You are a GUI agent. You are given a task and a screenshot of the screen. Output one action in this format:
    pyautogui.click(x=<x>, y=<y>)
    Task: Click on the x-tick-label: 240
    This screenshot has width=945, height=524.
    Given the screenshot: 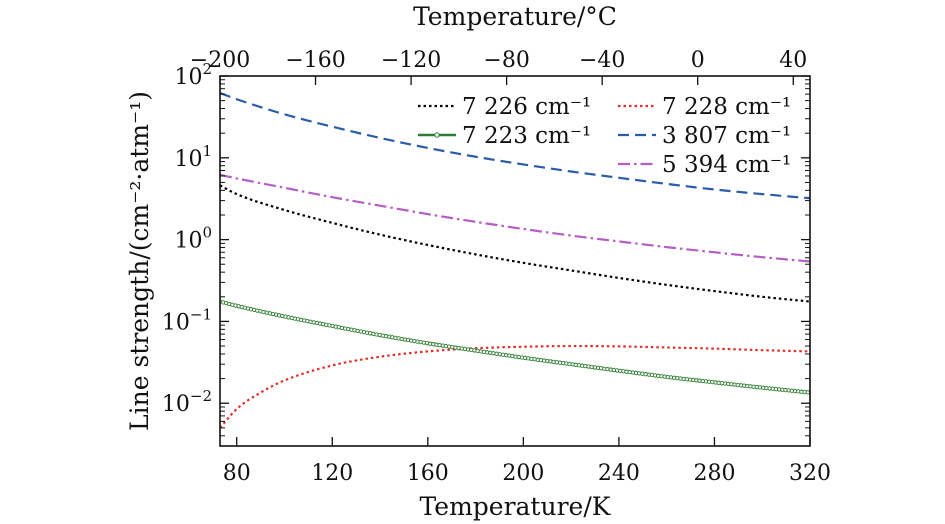 What is the action you would take?
    pyautogui.click(x=619, y=473)
    